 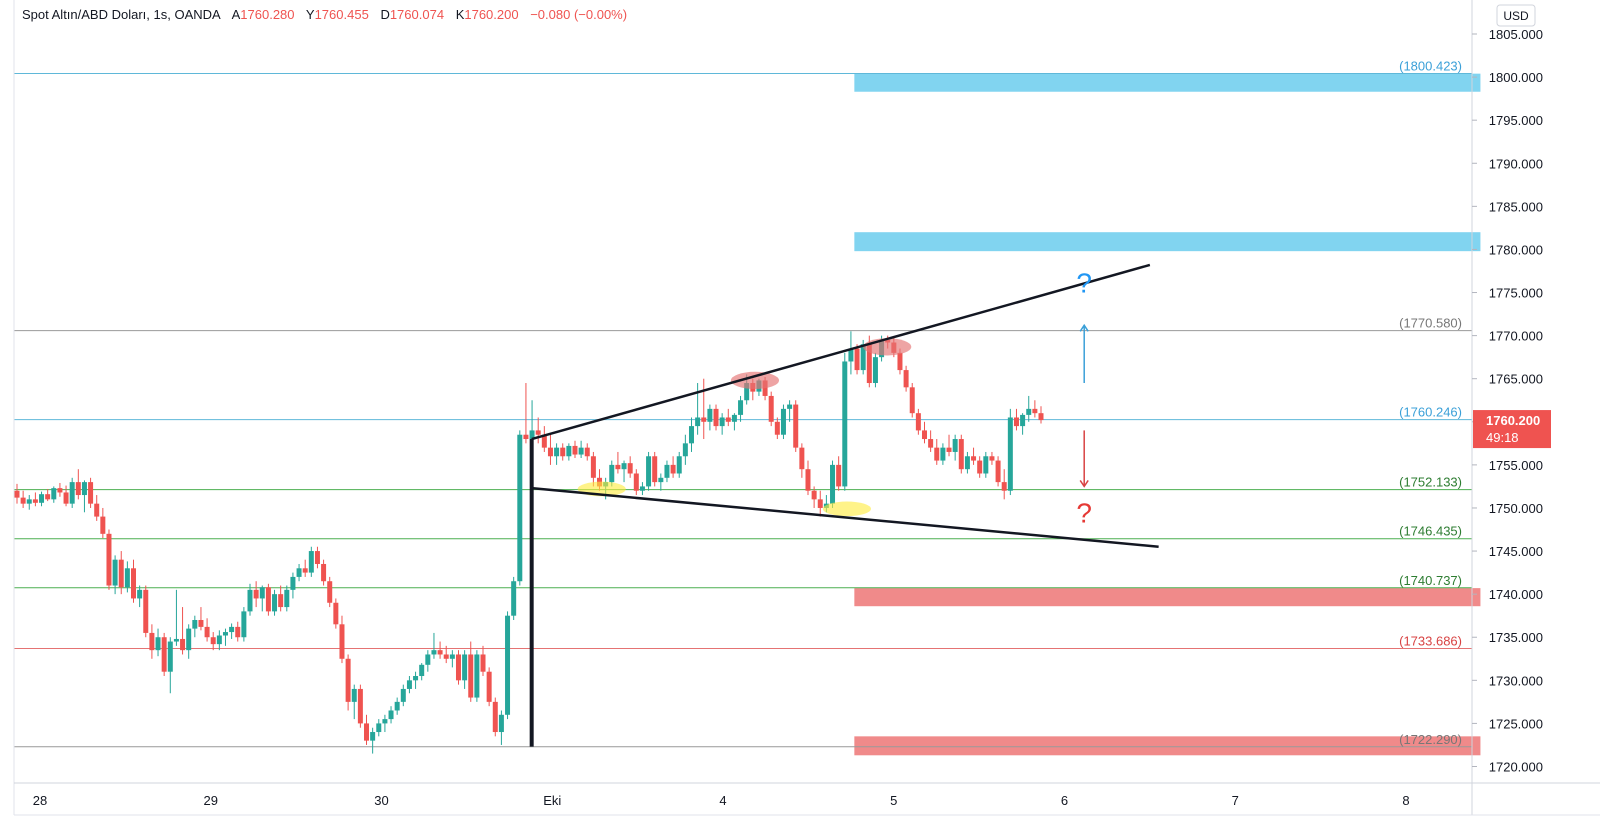 I want to click on time-tick-label: 29, so click(x=211, y=800).